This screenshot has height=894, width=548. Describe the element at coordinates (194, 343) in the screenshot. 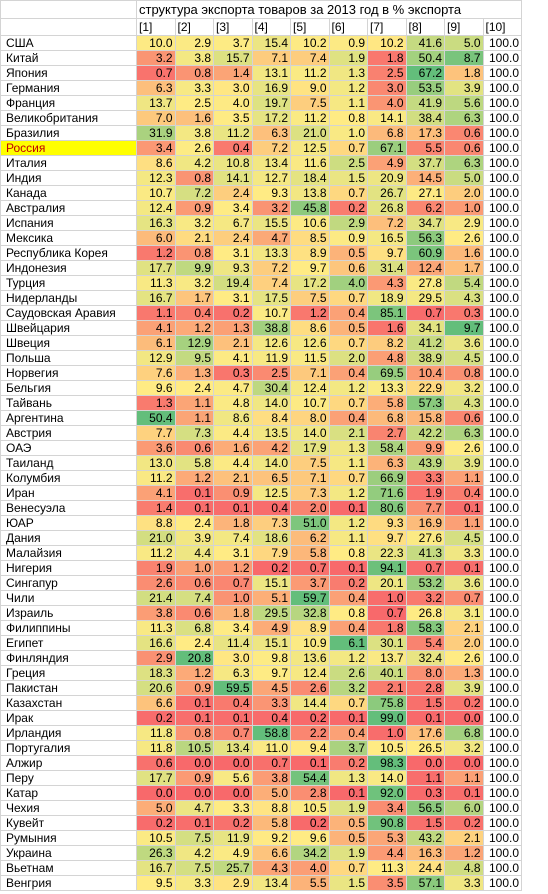

I see `value-cell: 12.9` at that location.